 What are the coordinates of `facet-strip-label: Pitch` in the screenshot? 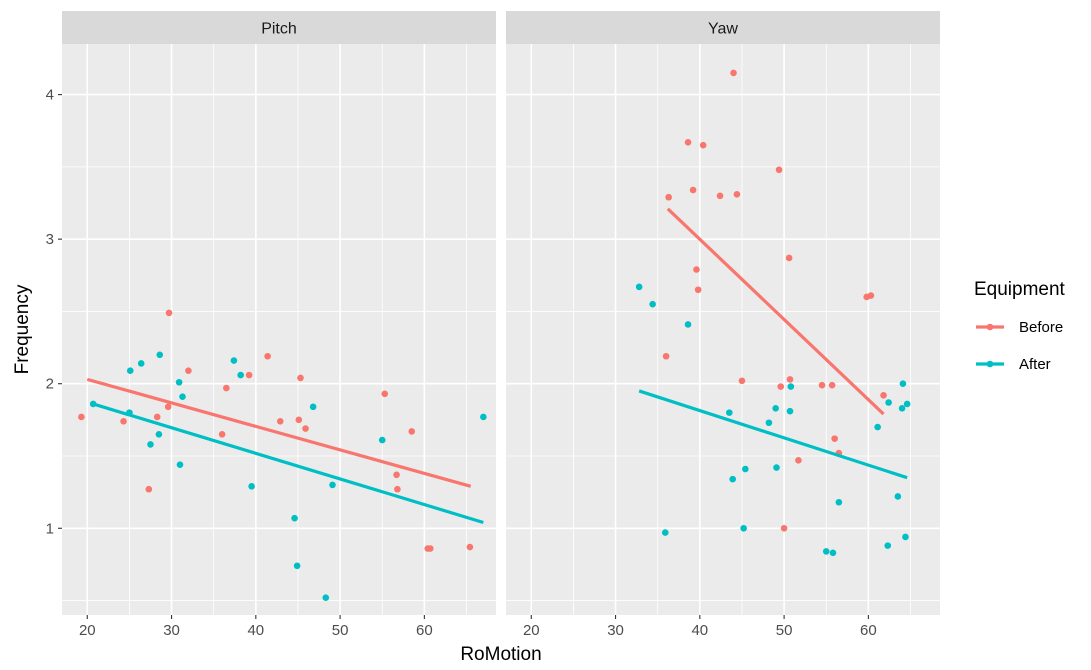 It's located at (279, 29).